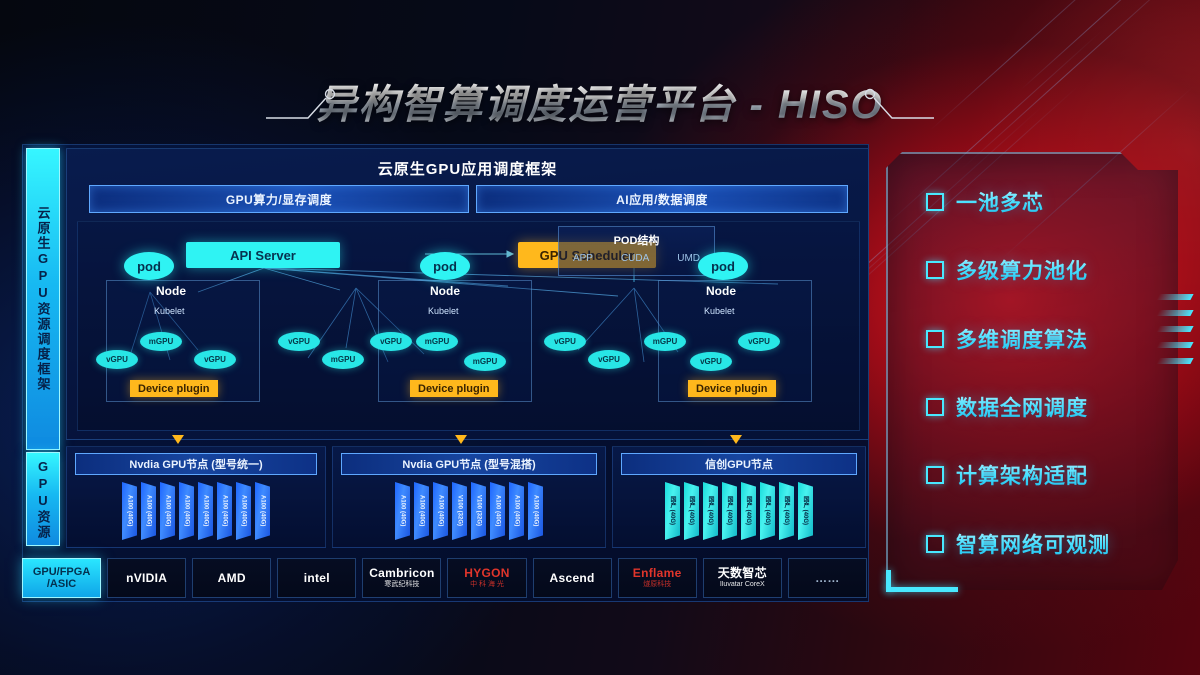 This screenshot has width=1200, height=675. I want to click on feature-item-1: 一池多芯, so click(1048, 202).